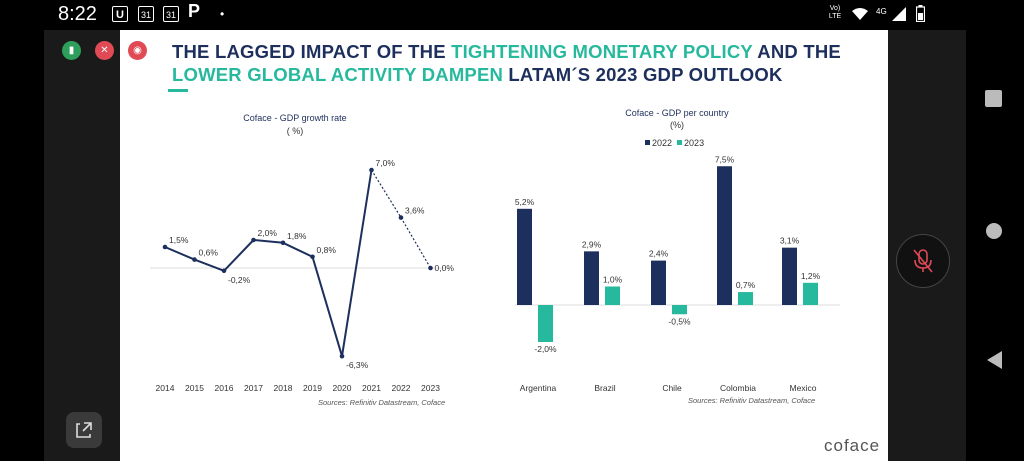 This screenshot has height=461, width=1024. What do you see at coordinates (994, 231) in the screenshot?
I see `home-button` at bounding box center [994, 231].